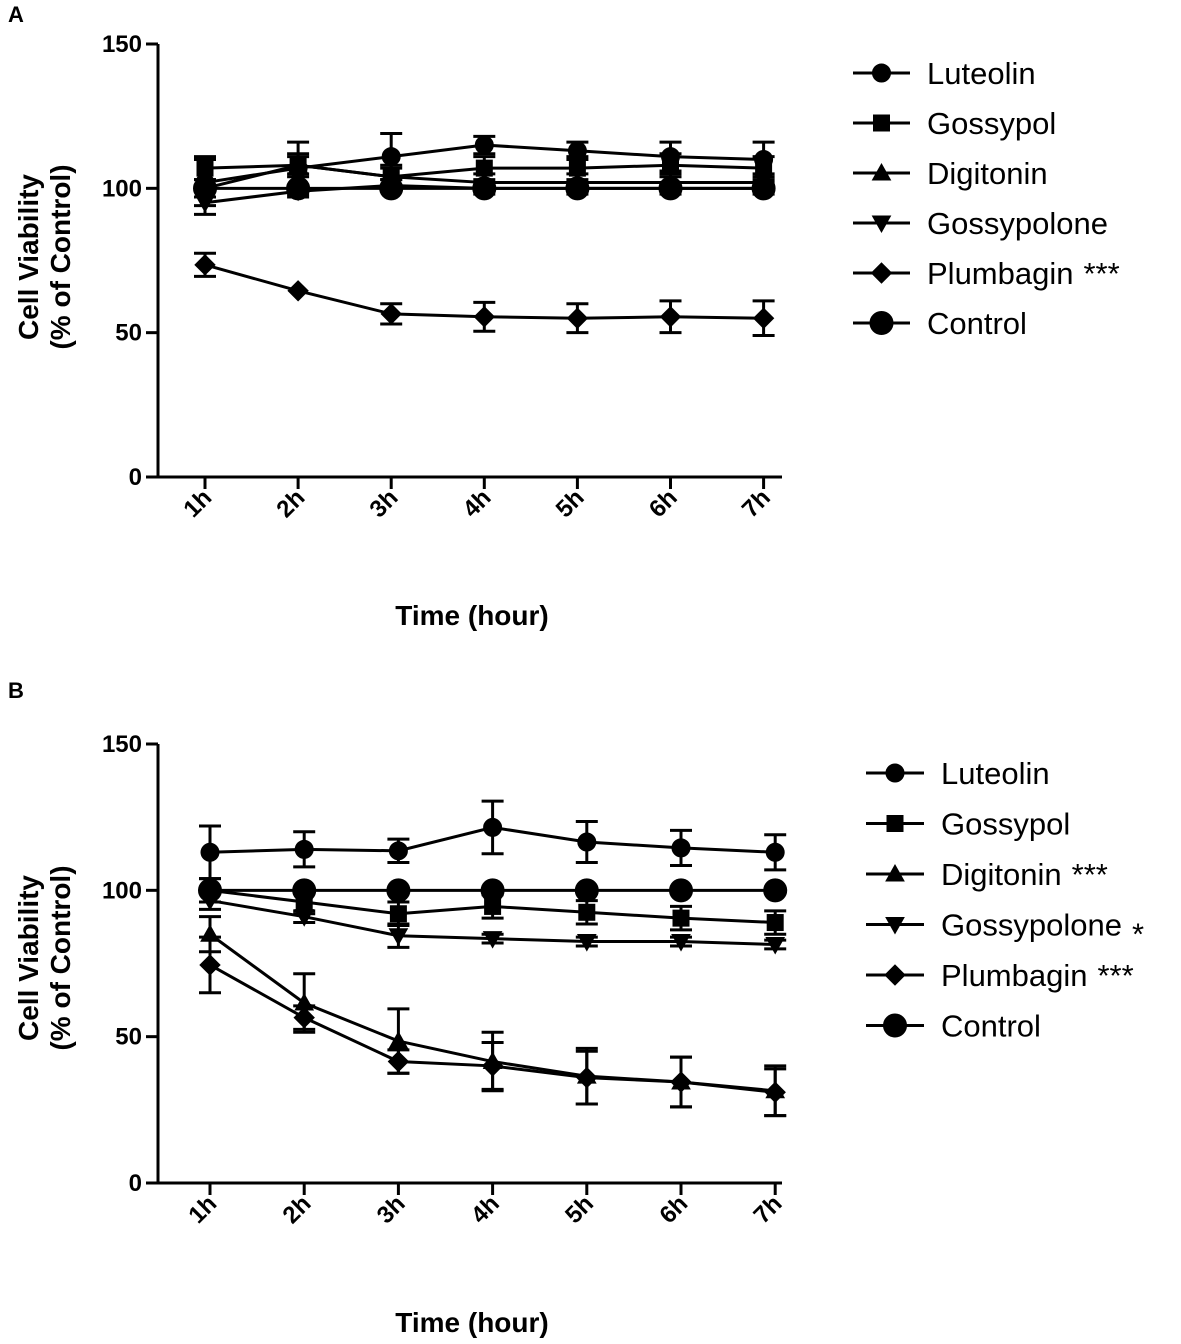  I want to click on legend-significance-gossypolone: *, so click(1138, 934).